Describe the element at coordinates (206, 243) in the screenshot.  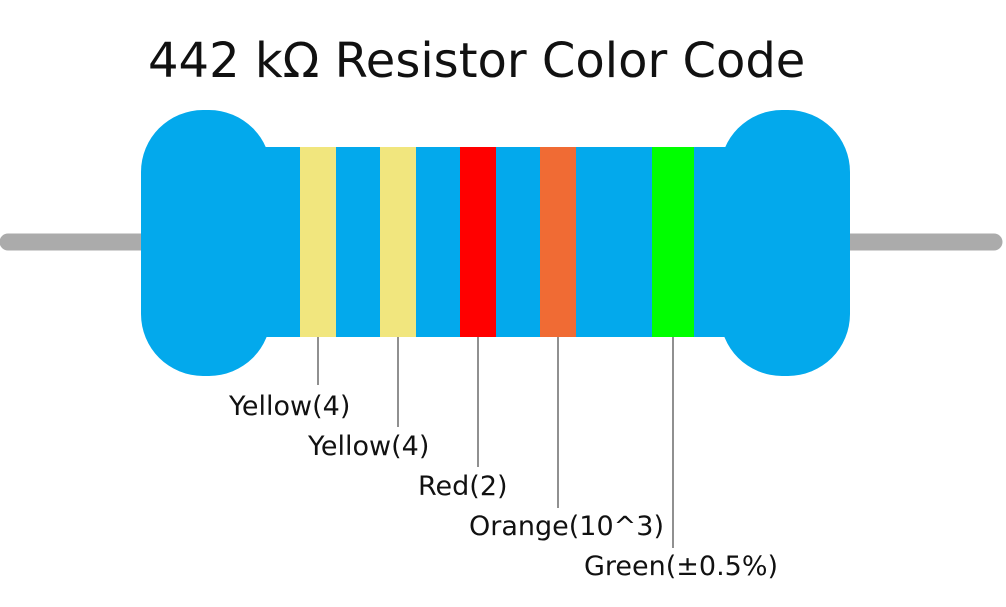
I see `left-end-cap` at that location.